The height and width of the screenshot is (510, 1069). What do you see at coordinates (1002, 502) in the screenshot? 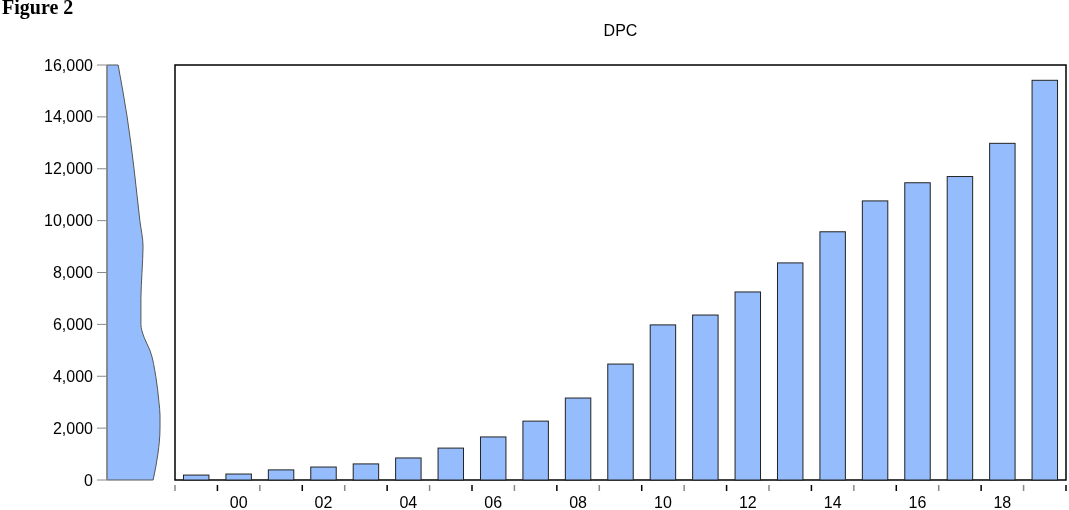
I see `x-tick-label: 18` at bounding box center [1002, 502].